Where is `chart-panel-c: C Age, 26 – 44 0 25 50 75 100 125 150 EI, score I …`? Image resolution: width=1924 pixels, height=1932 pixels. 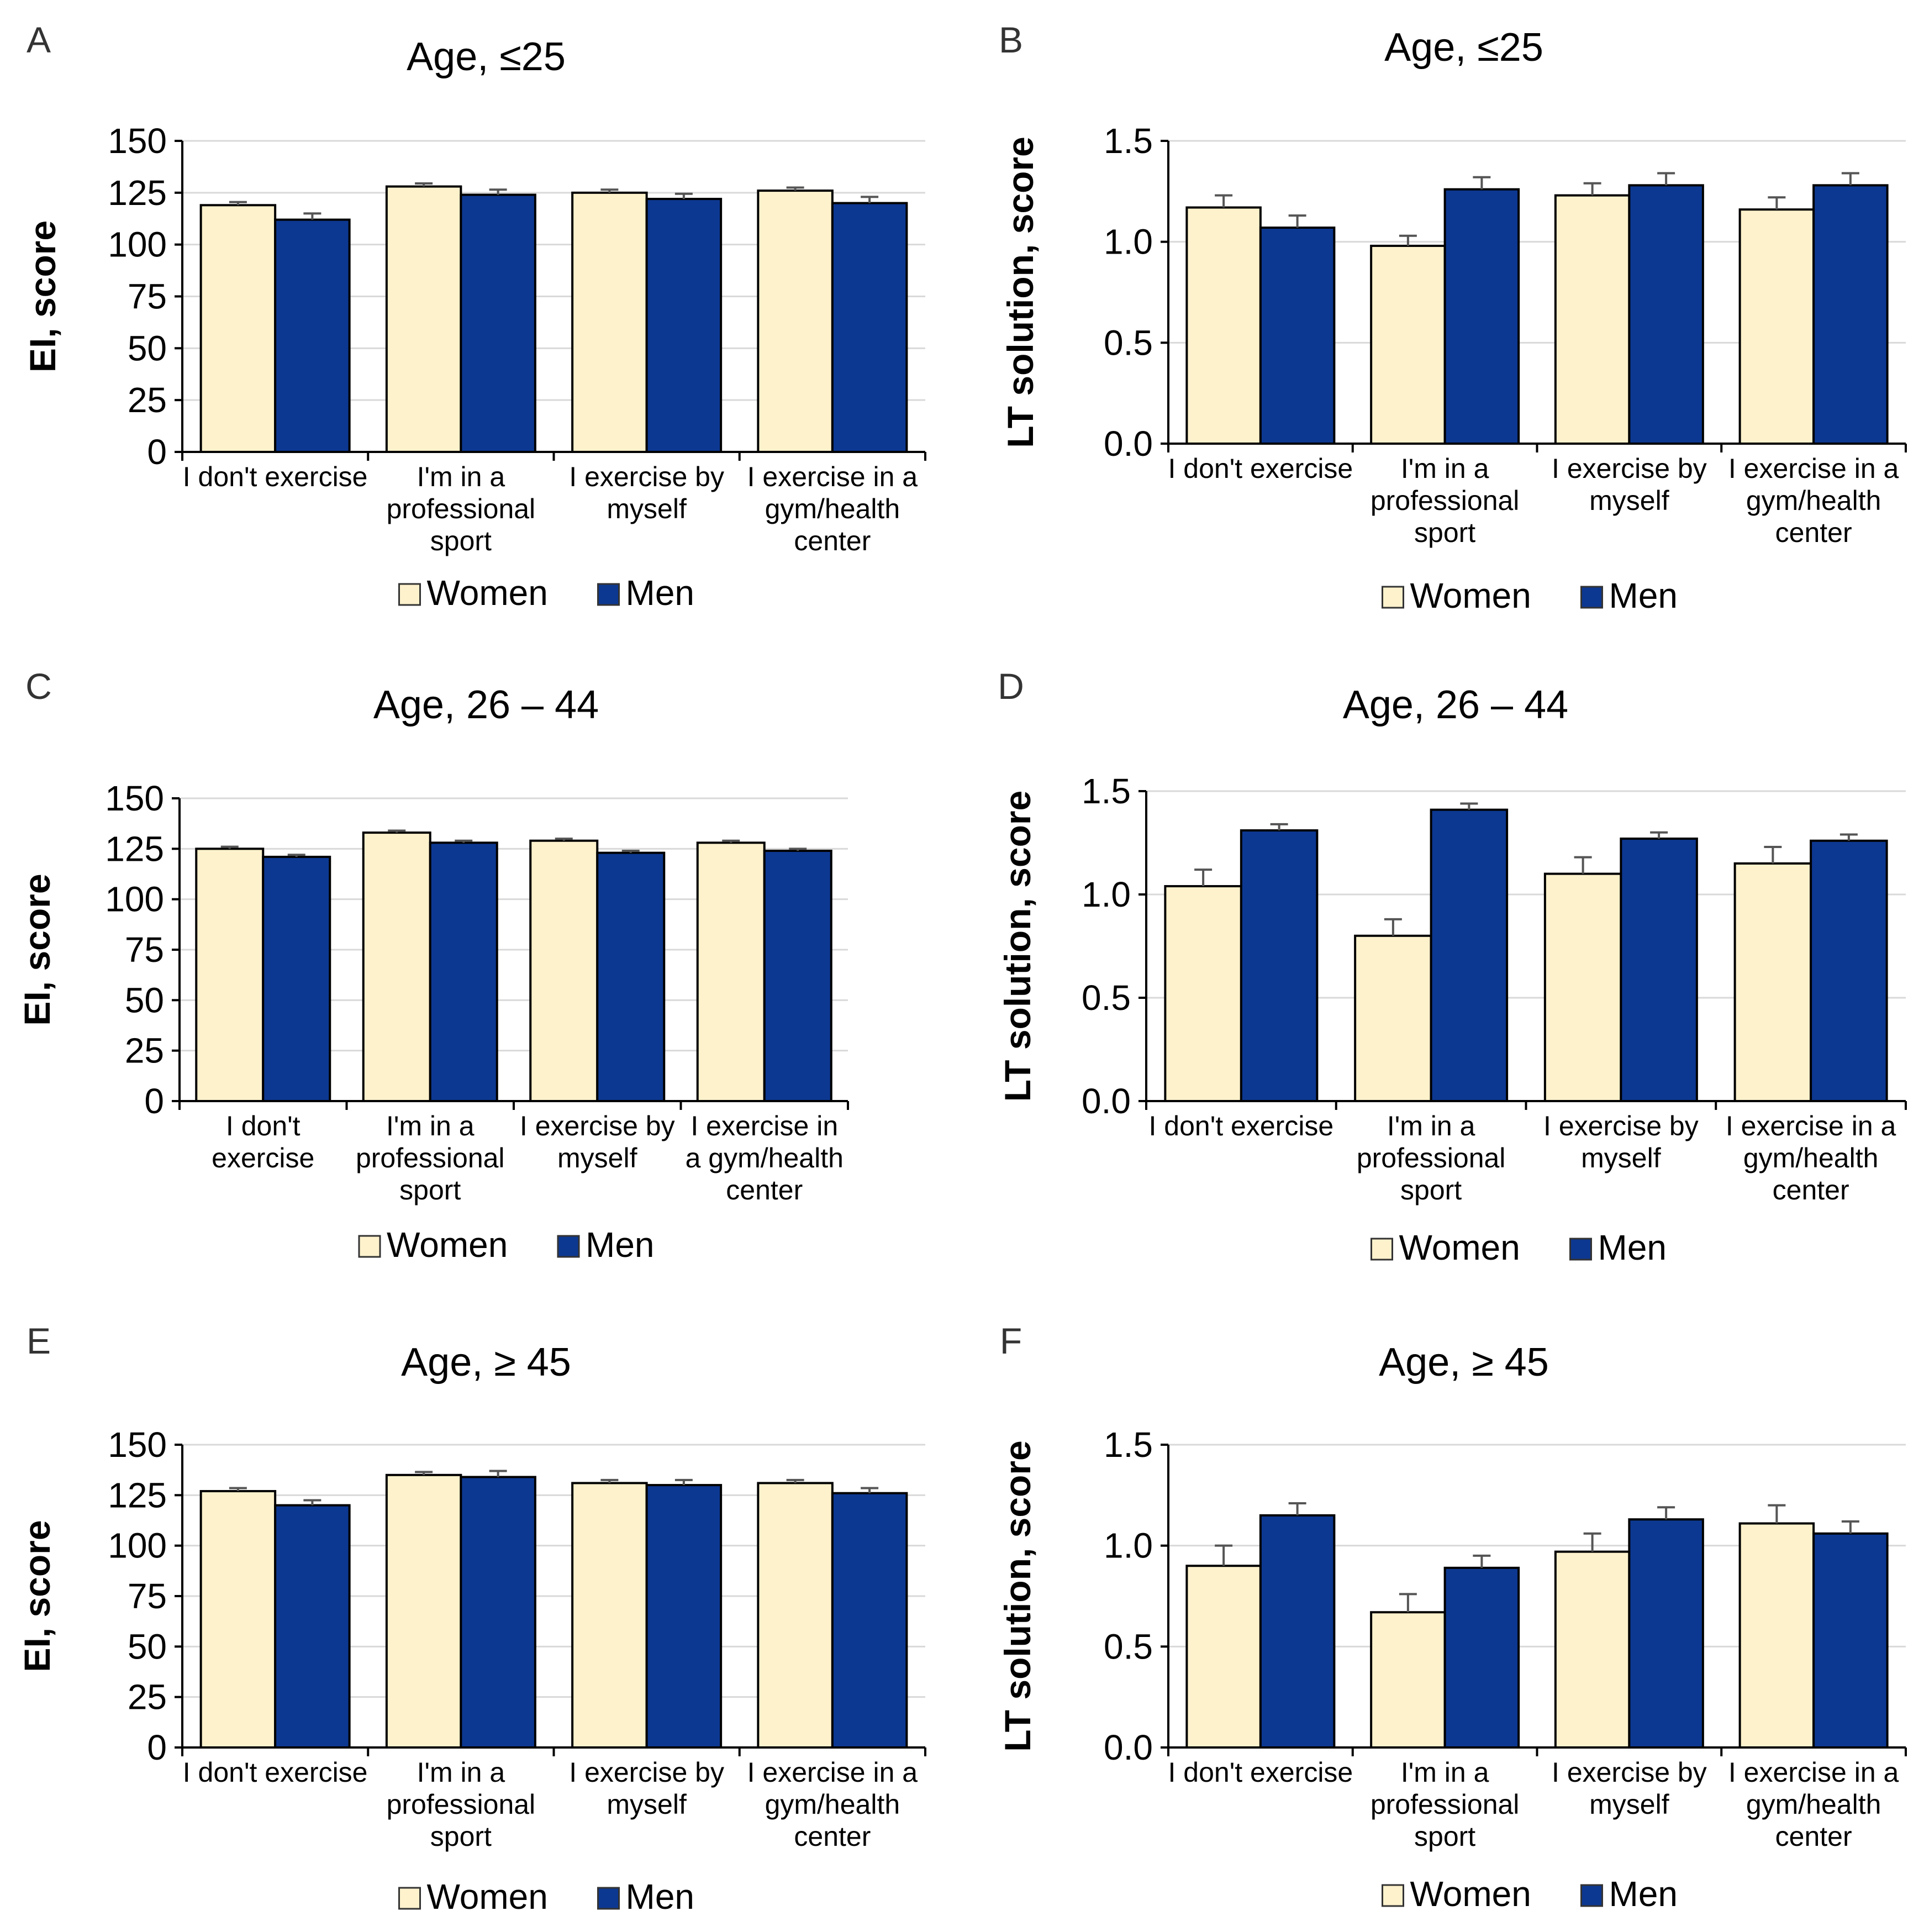 chart-panel-c: C Age, 26 – 44 0 25 50 75 100 125 150 EI, score I … is located at coordinates (433, 966).